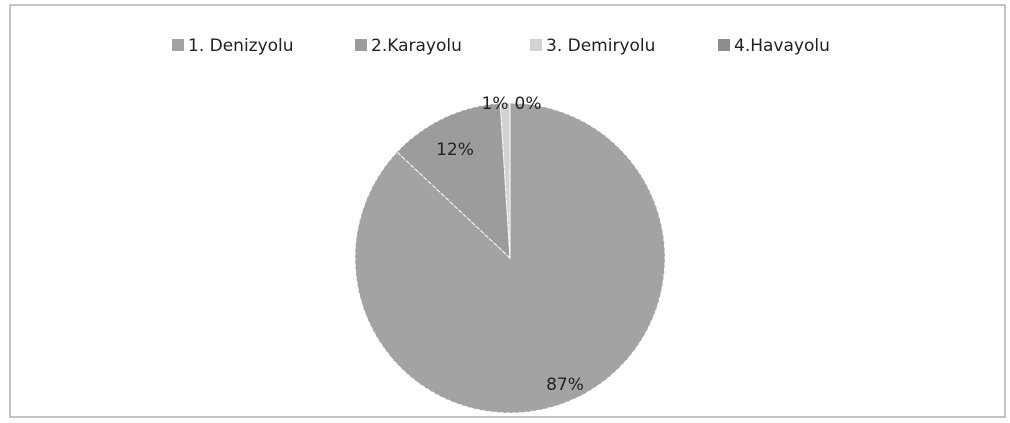 Image resolution: width=1010 pixels, height=423 pixels. Describe the element at coordinates (528, 104) in the screenshot. I see `data-label: 0%` at that location.